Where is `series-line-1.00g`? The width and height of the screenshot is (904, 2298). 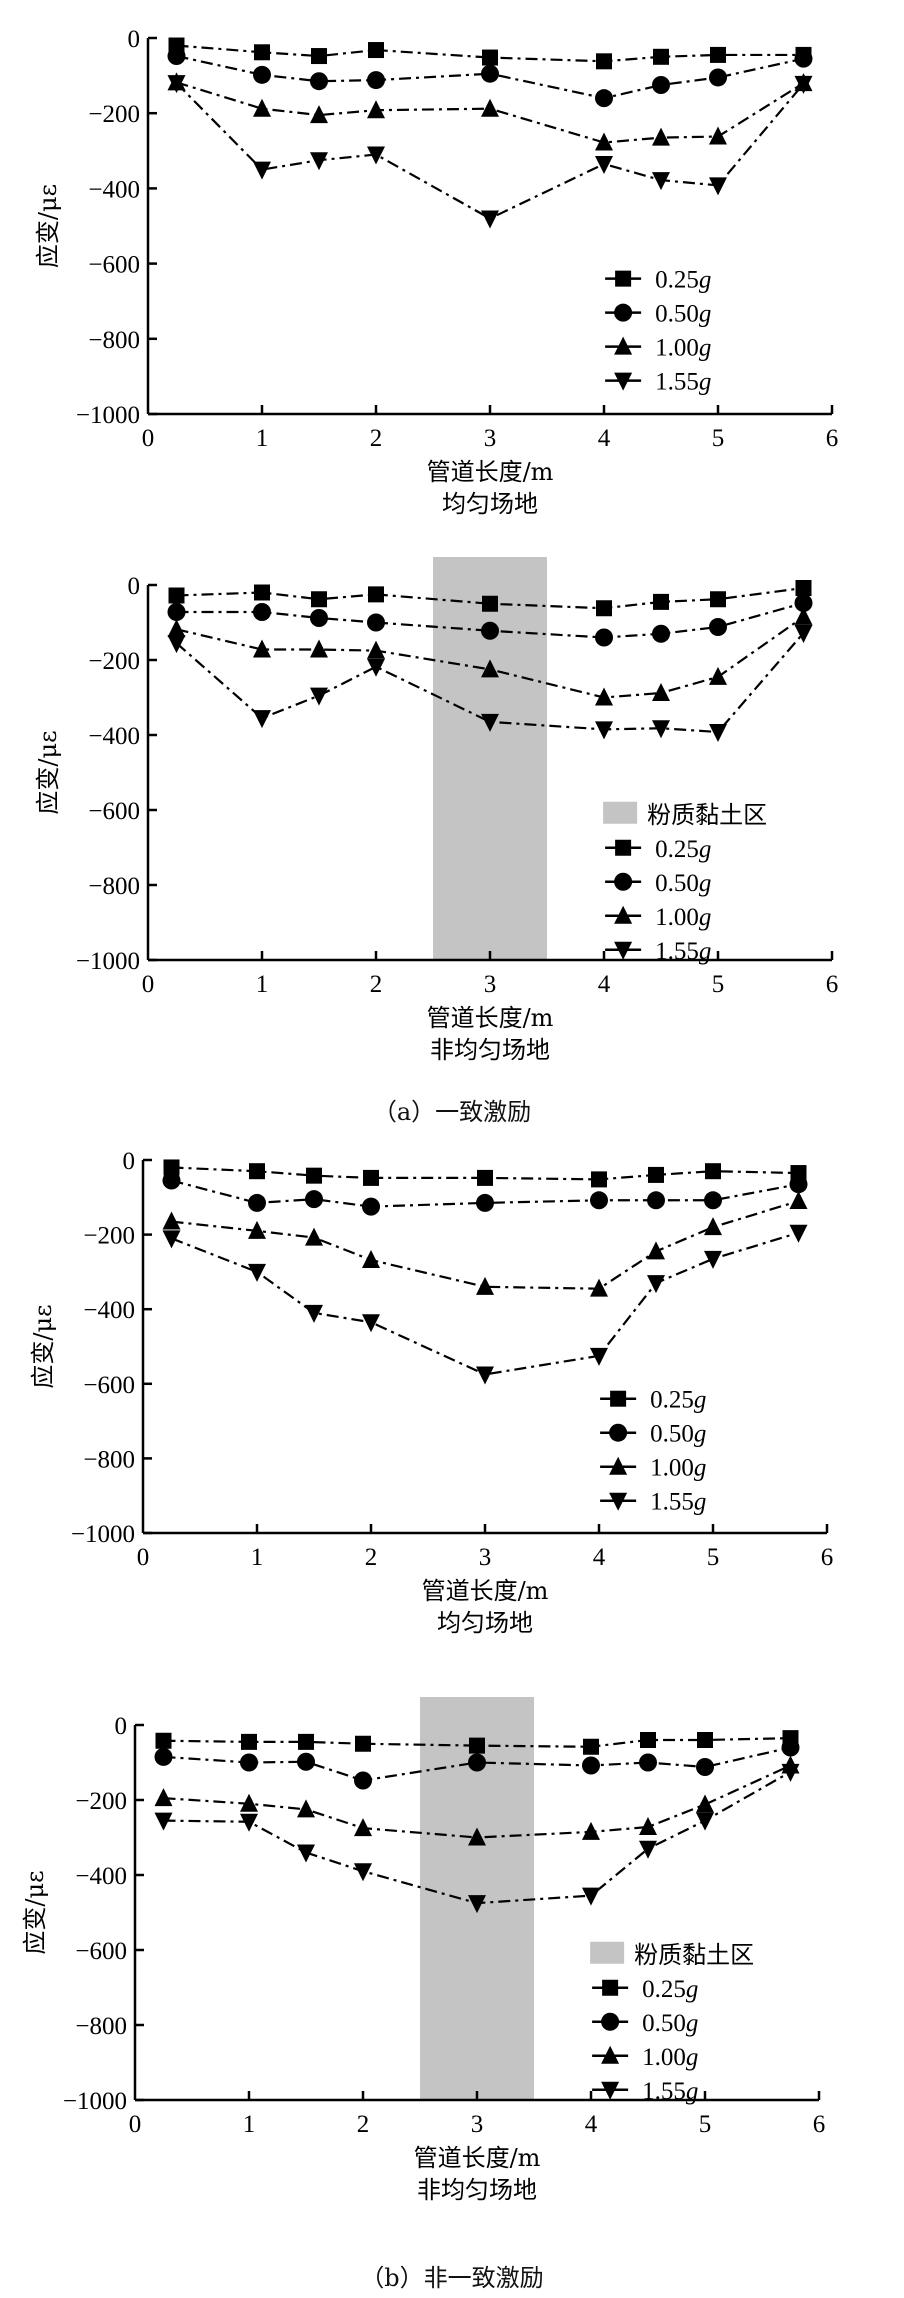 series-line-1.00g is located at coordinates (485, 1244).